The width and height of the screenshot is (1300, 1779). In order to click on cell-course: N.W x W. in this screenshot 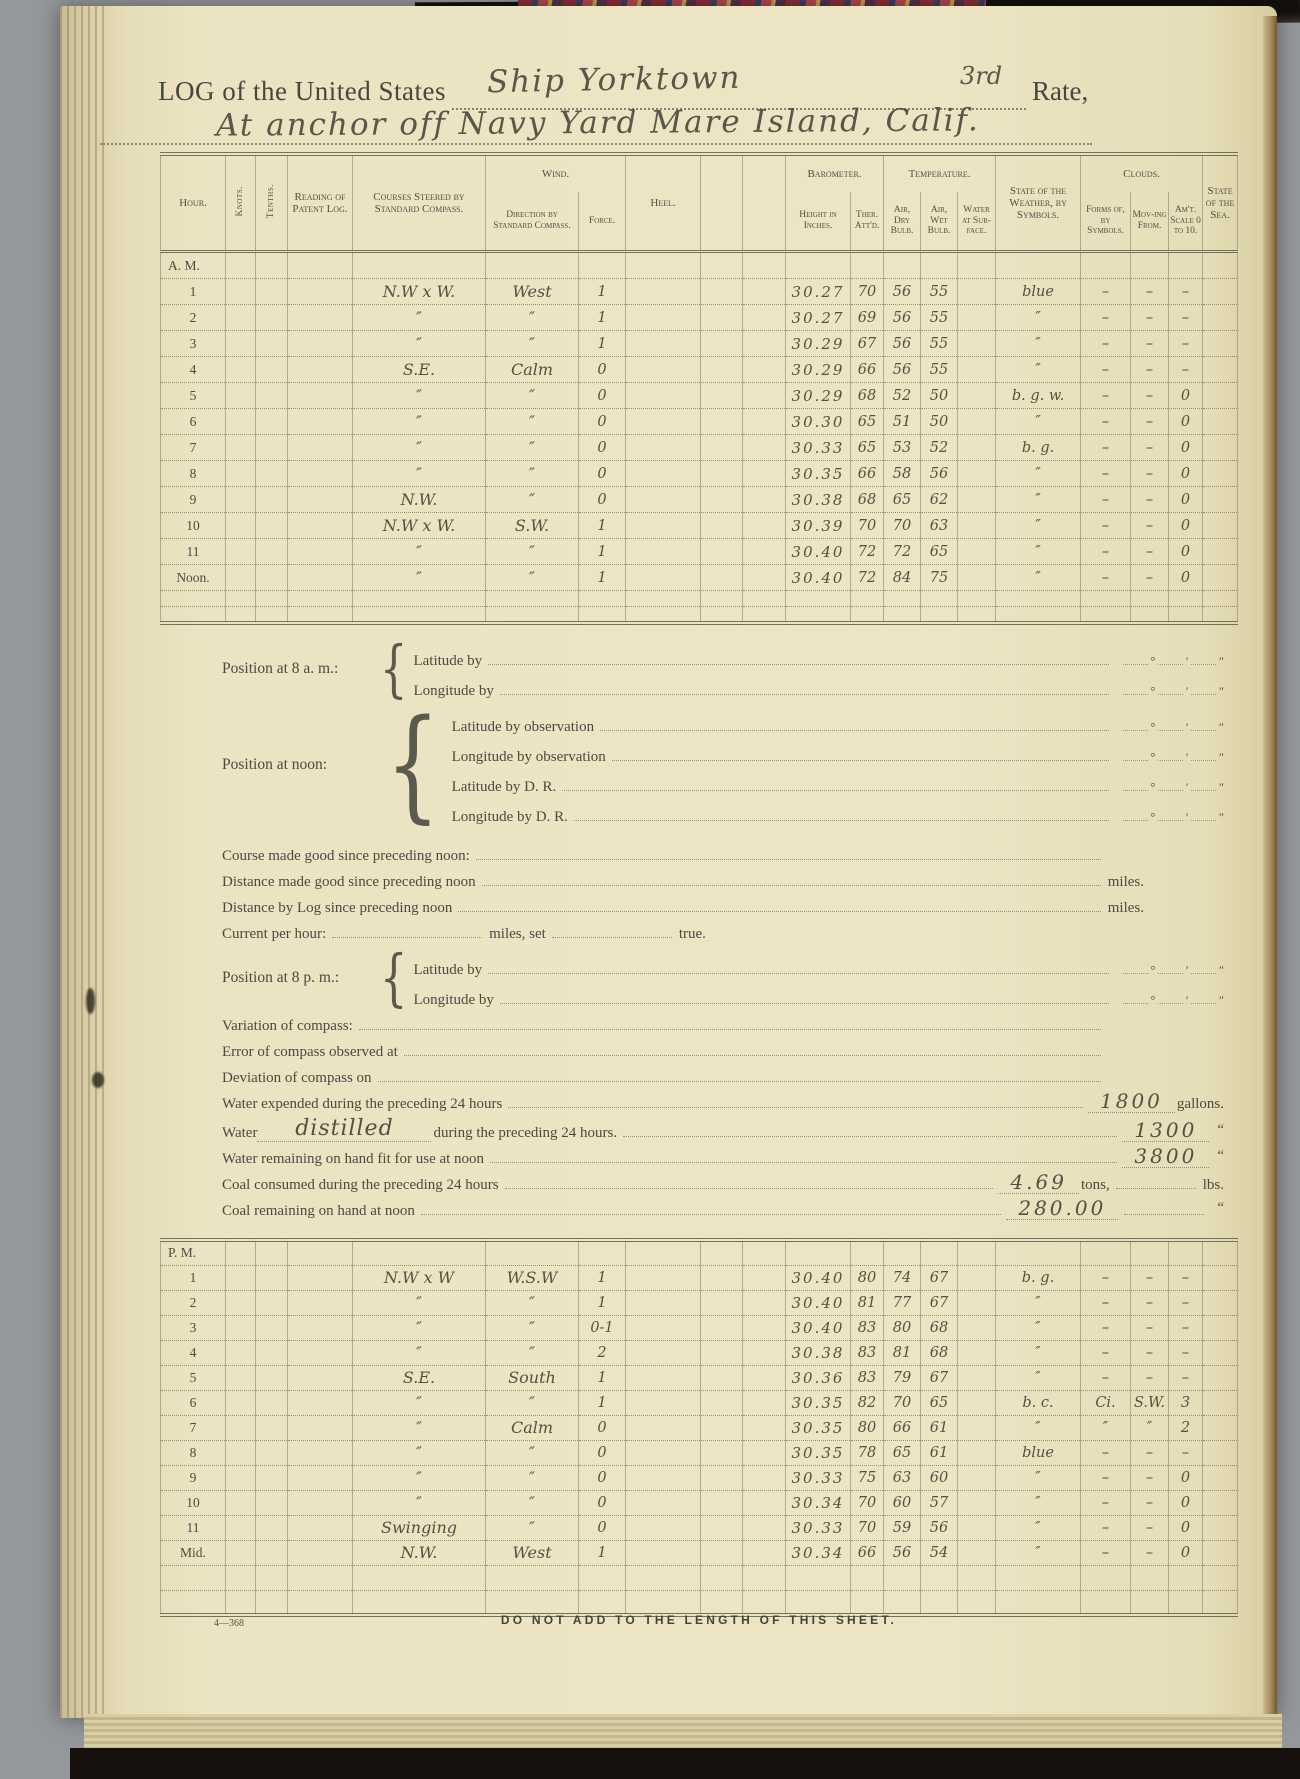, I will do `click(419, 291)`.